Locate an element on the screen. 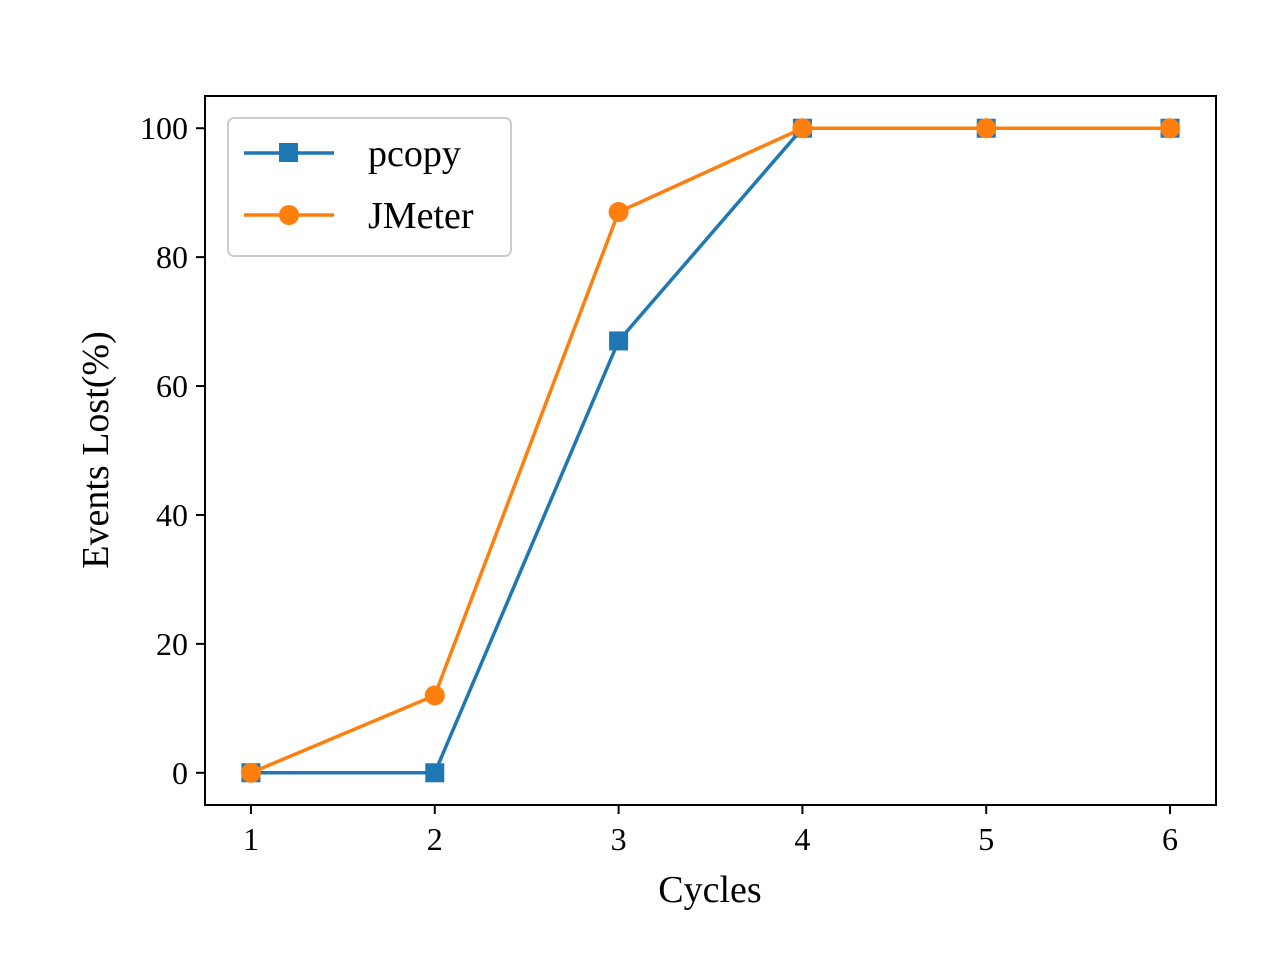  legend-marker-jmeter is located at coordinates (289, 215).